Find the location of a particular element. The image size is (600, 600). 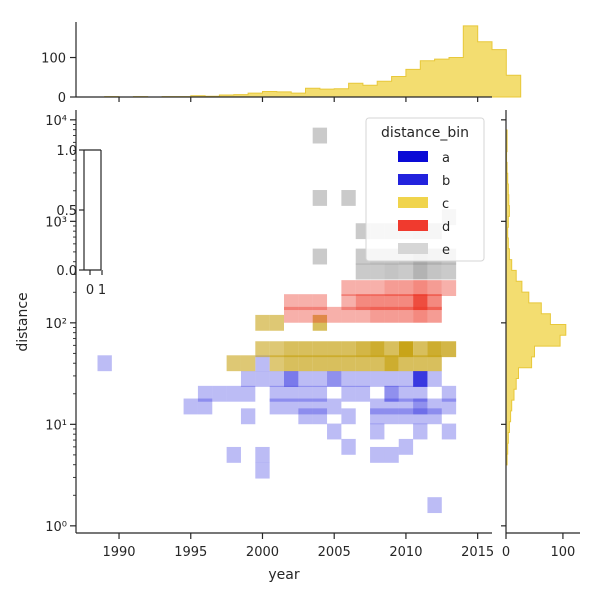

marginal-y-tick-label: 0 is located at coordinates (506, 552).